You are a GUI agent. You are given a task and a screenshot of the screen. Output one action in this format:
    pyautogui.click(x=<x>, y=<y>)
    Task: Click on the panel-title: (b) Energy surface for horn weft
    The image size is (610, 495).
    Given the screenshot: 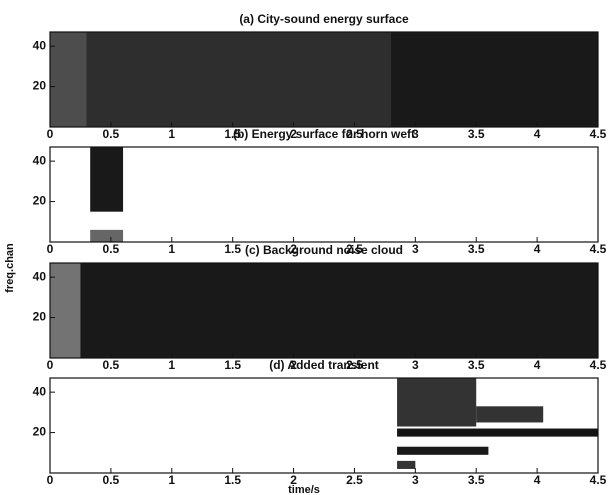 What is the action you would take?
    pyautogui.click(x=324, y=134)
    